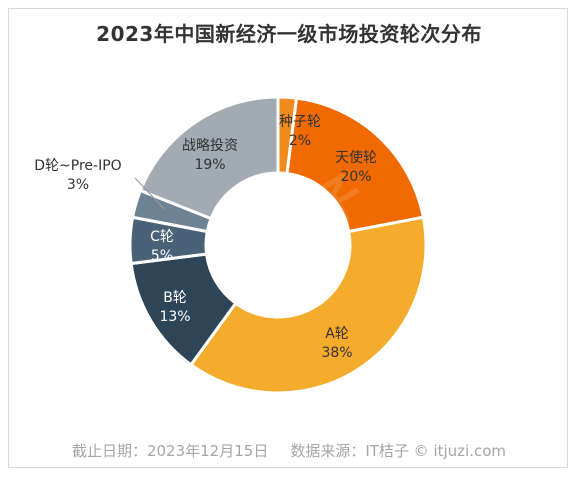 The height and width of the screenshot is (477, 578). Describe the element at coordinates (337, 334) in the screenshot. I see `slice-label-2: A轮` at that location.